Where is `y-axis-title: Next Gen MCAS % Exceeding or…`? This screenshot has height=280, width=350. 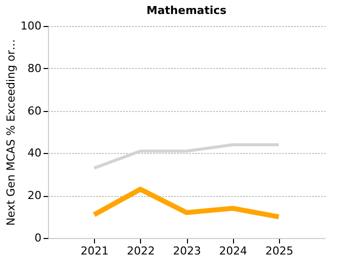
y-axis-title: Next Gen MCAS % Exceeding or… is located at coordinates (11, 132).